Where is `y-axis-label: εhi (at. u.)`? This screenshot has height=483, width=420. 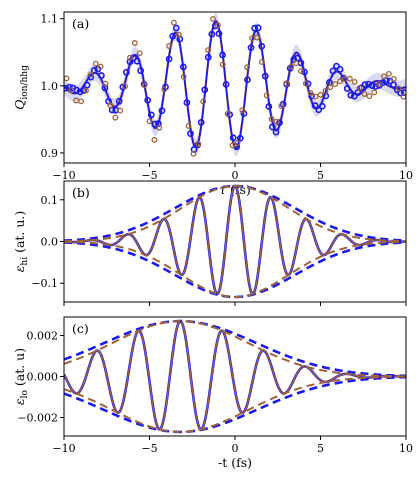
y-axis-label: εhi (at. u.) is located at coordinates (21, 242).